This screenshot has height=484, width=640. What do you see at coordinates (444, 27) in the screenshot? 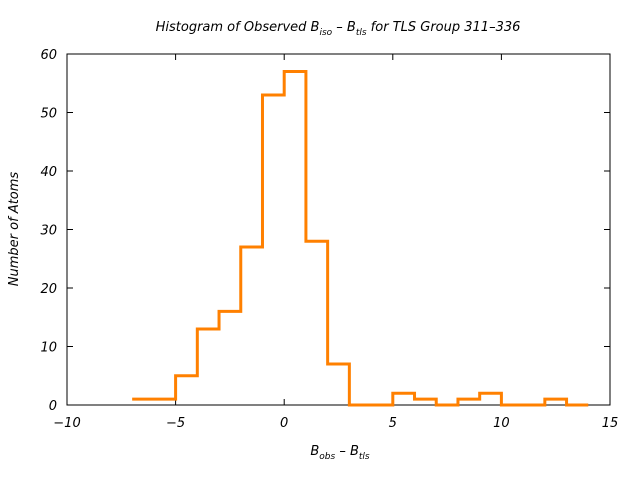
I see `chart-title-suffix: for TLS Group 311–336` at bounding box center [444, 27].